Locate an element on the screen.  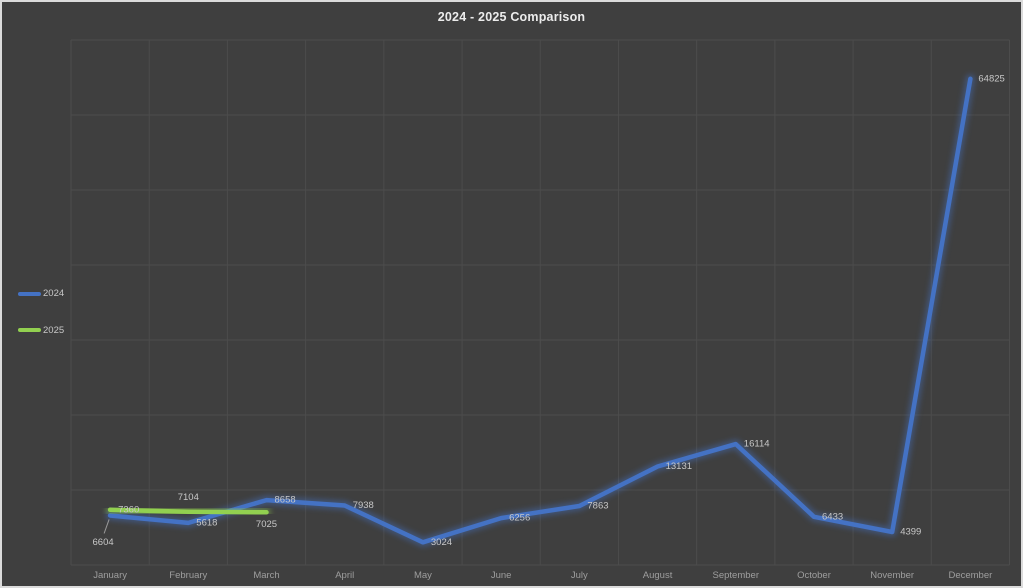
data-label: 7360 is located at coordinates (128, 509).